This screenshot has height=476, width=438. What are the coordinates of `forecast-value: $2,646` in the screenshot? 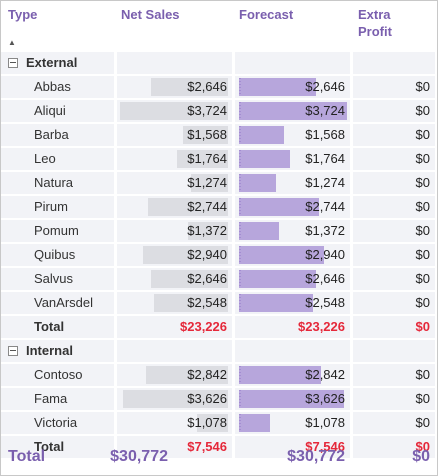 It's located at (325, 278).